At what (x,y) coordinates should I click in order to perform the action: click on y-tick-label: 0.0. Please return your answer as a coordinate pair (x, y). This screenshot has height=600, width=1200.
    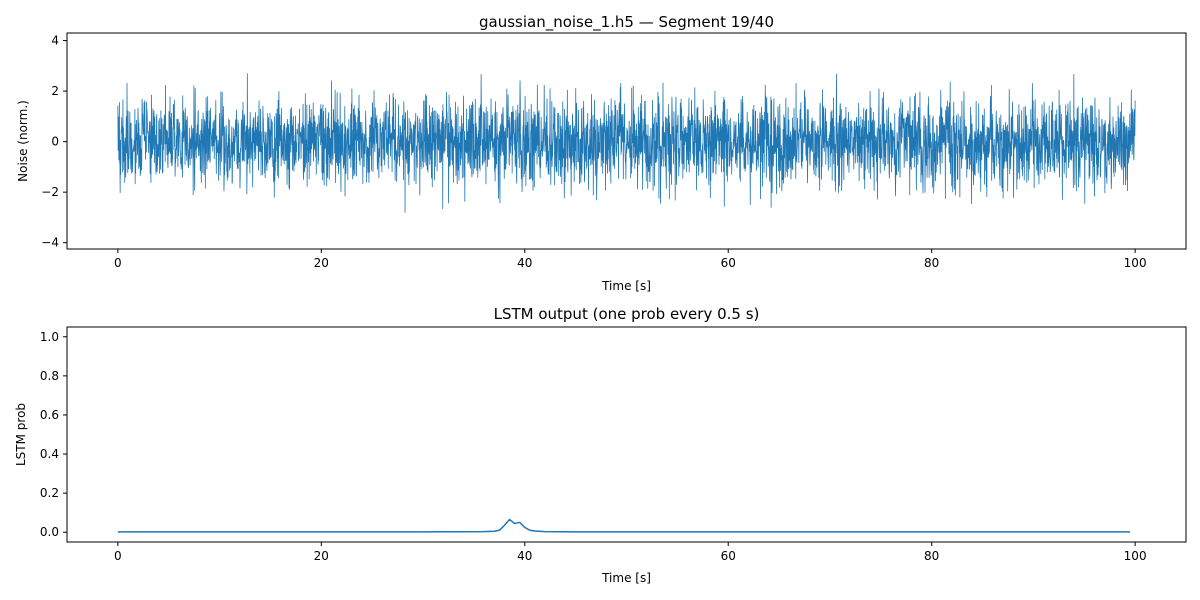
    Looking at the image, I should click on (49, 532).